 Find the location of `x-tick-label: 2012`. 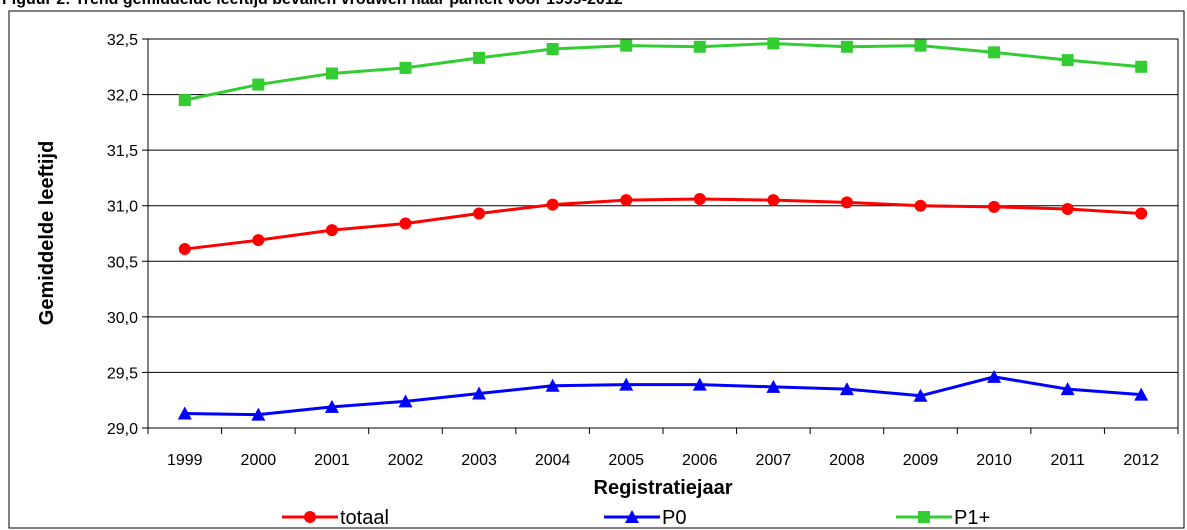

x-tick-label: 2012 is located at coordinates (1141, 460).